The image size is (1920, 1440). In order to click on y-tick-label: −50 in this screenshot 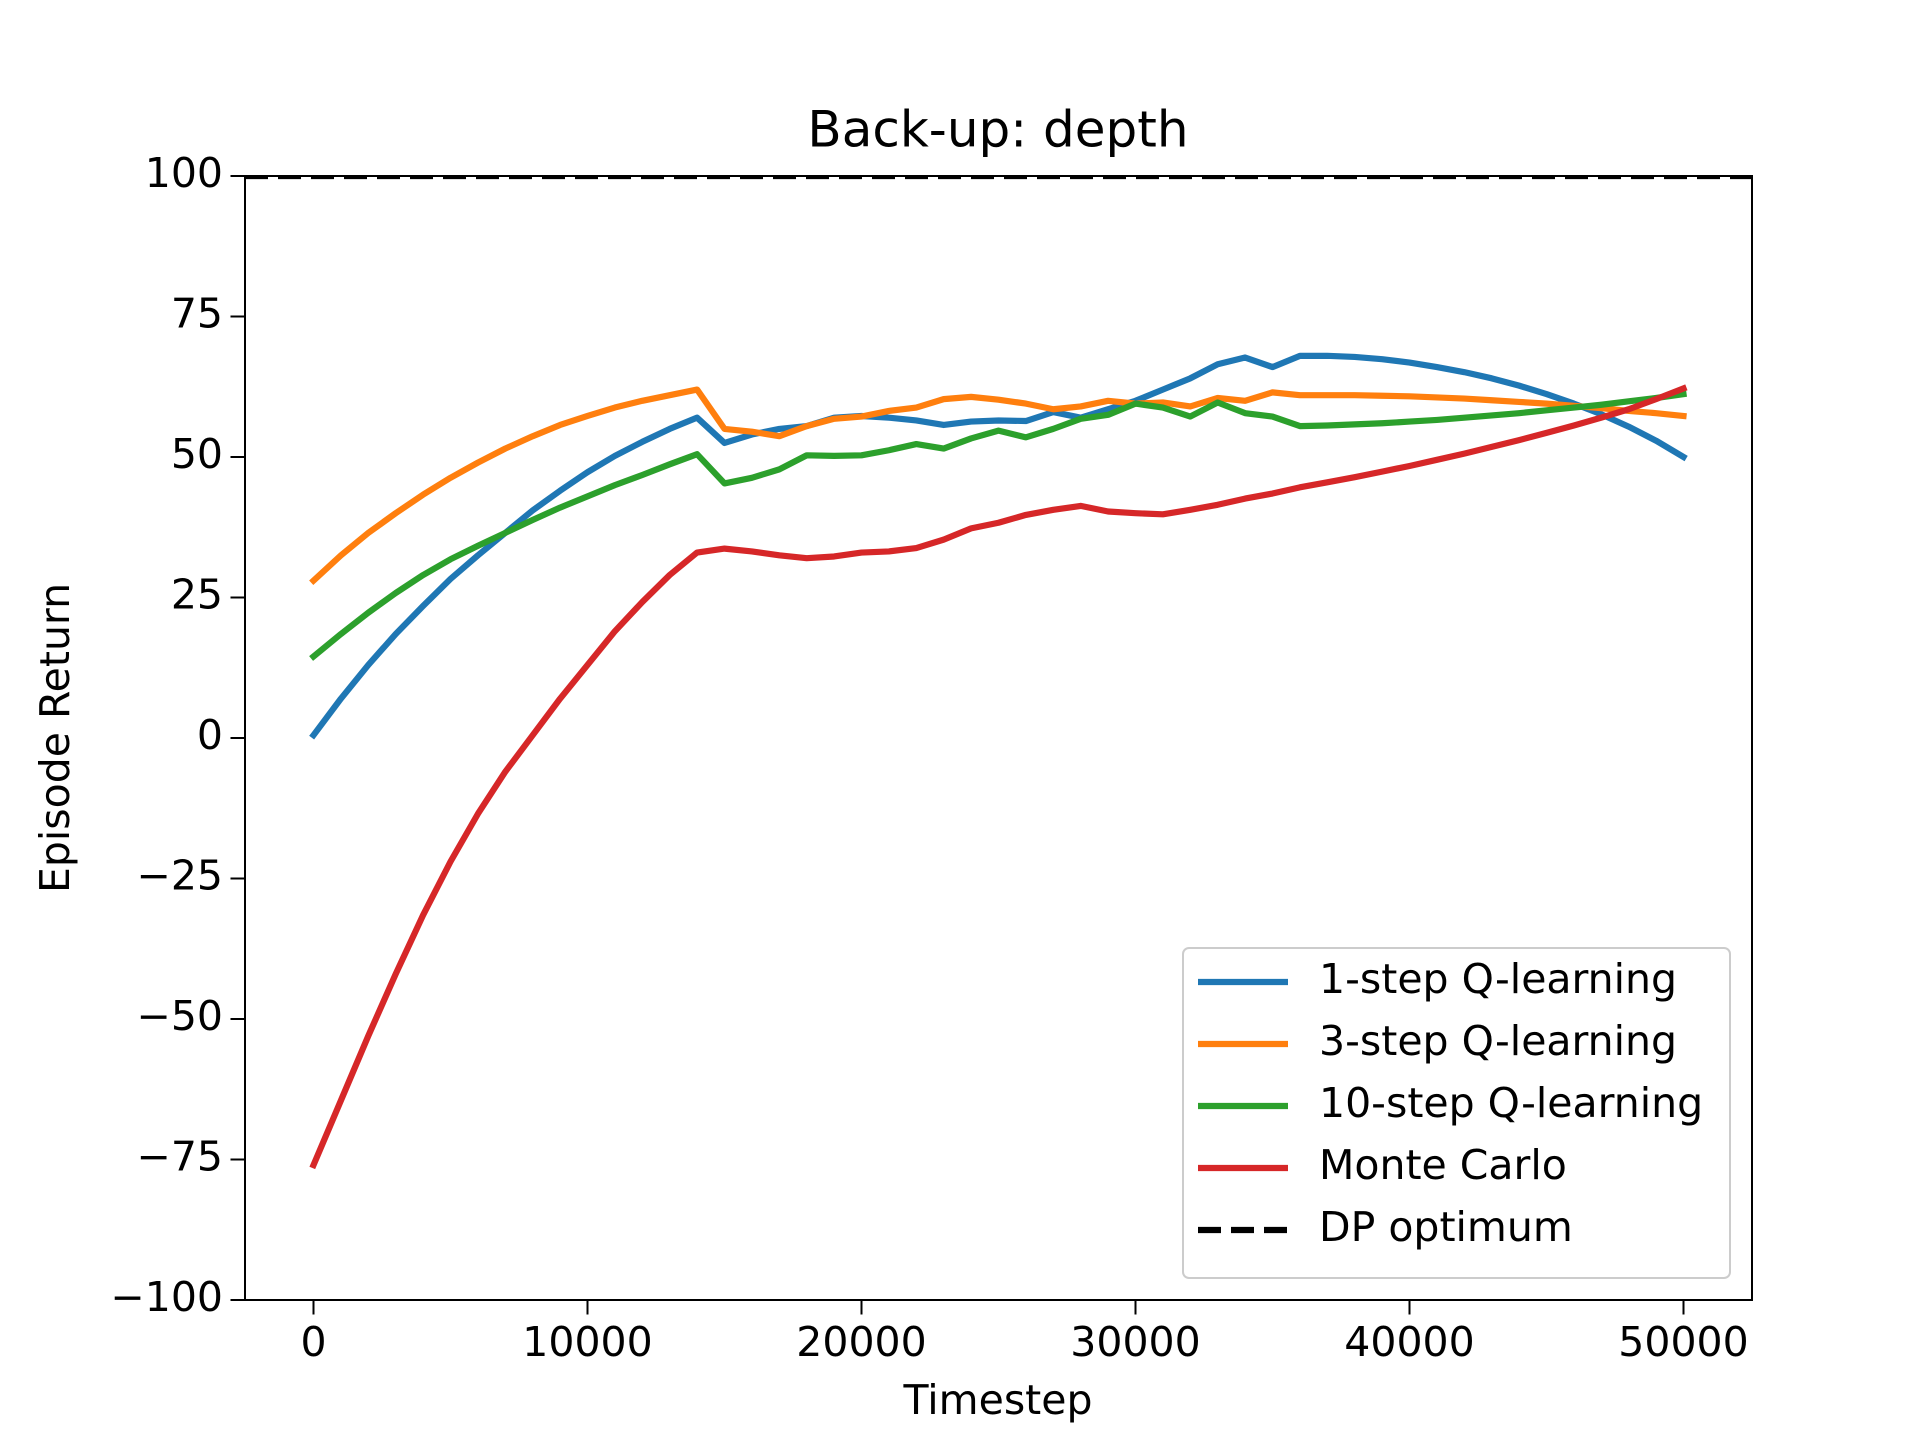, I will do `click(179, 1016)`.